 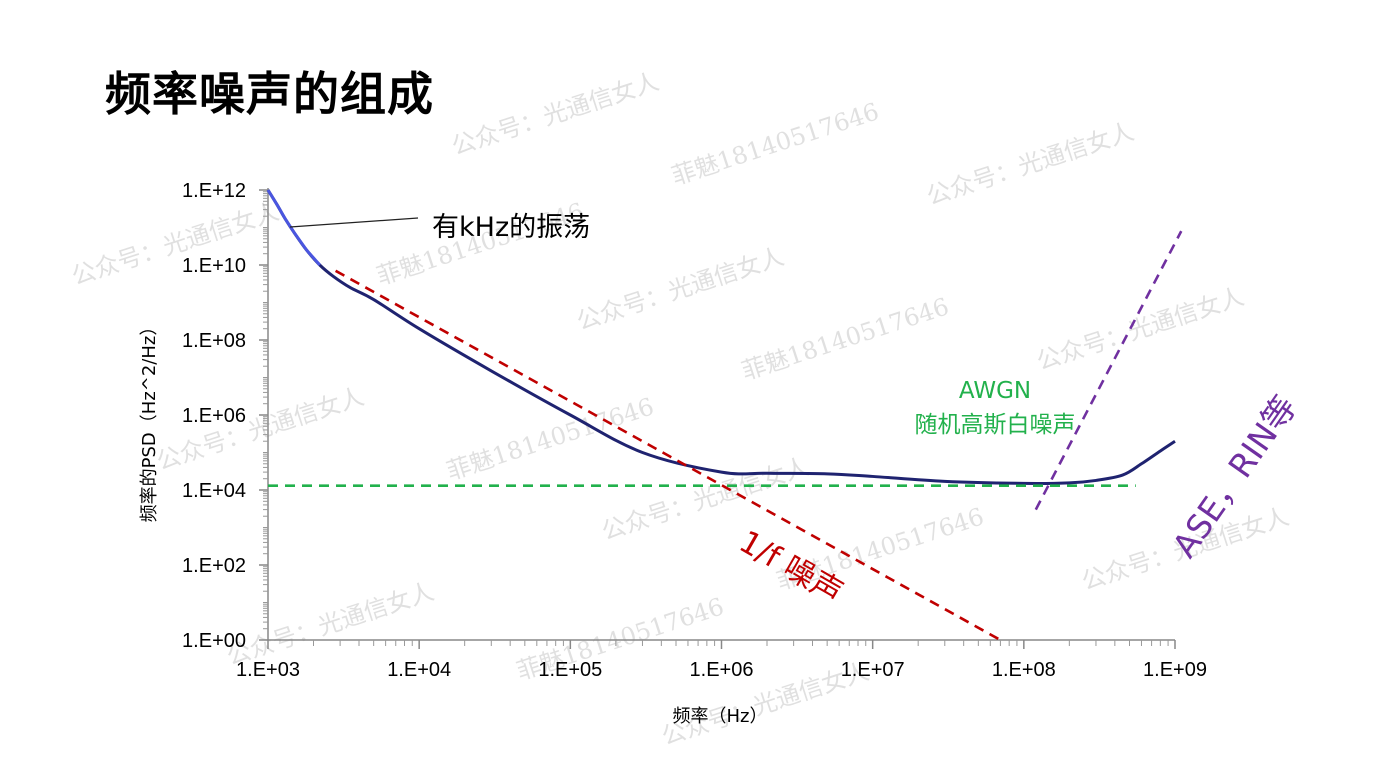 I want to click on y-tick-label: 1.E+06, so click(x=214, y=416).